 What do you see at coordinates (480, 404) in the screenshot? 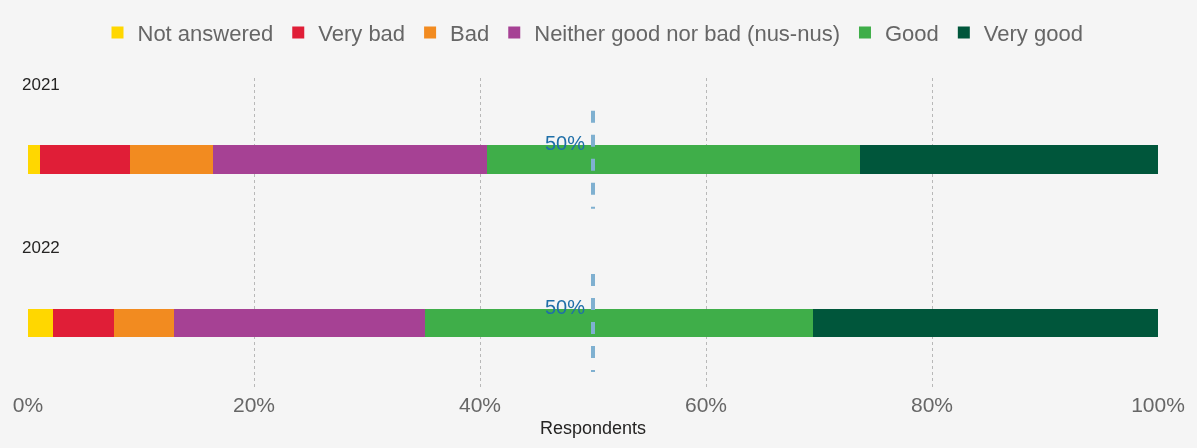
I see `x-tick-label: 40%` at bounding box center [480, 404].